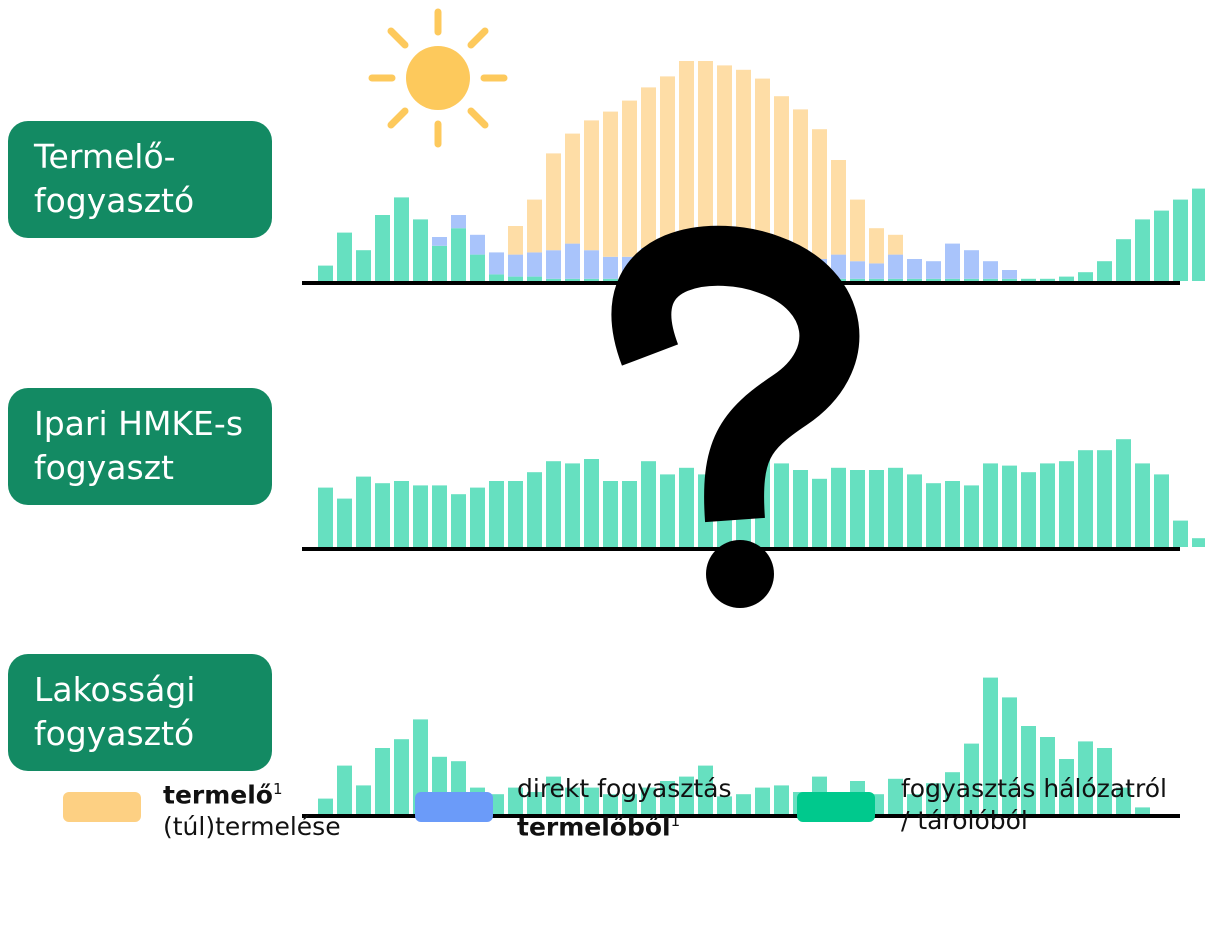 This screenshot has width=1205, height=926. Describe the element at coordinates (624, 788) in the screenshot. I see `legend-line1: direkt fogyasztás` at that location.